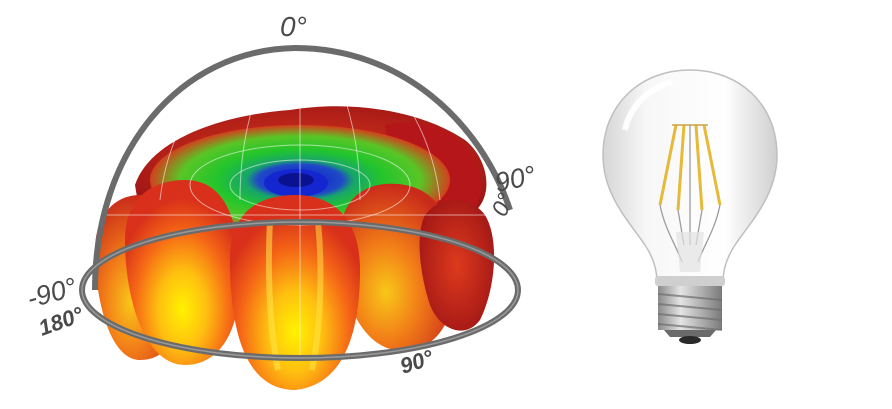  I want to click on screw-base, so click(690, 315).